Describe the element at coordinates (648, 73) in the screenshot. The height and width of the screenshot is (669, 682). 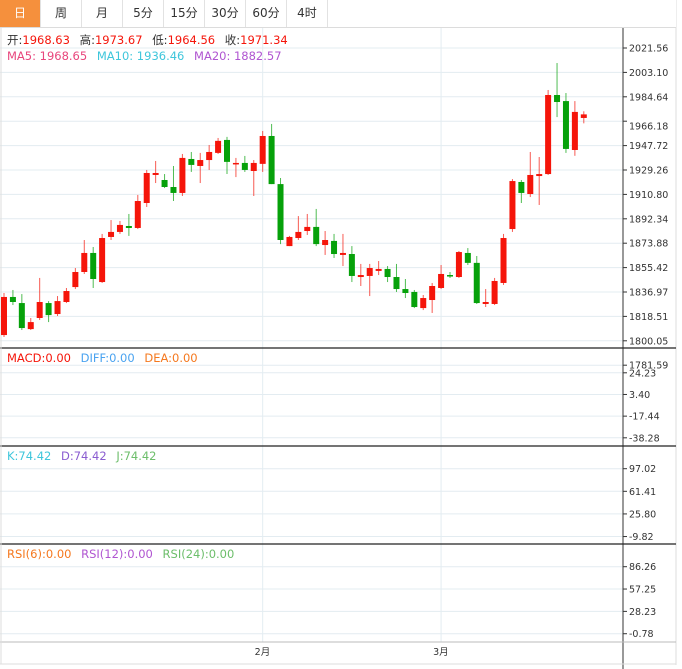
I see `price-tick-label: 2003.10` at that location.